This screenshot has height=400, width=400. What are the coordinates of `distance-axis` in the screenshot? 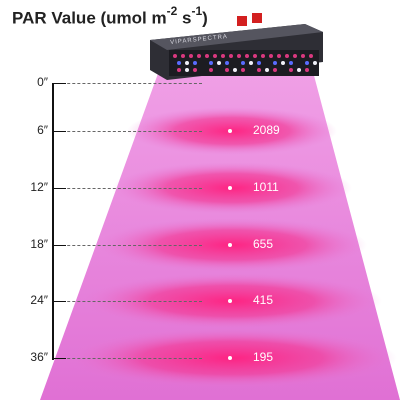 It's located at (53, 221).